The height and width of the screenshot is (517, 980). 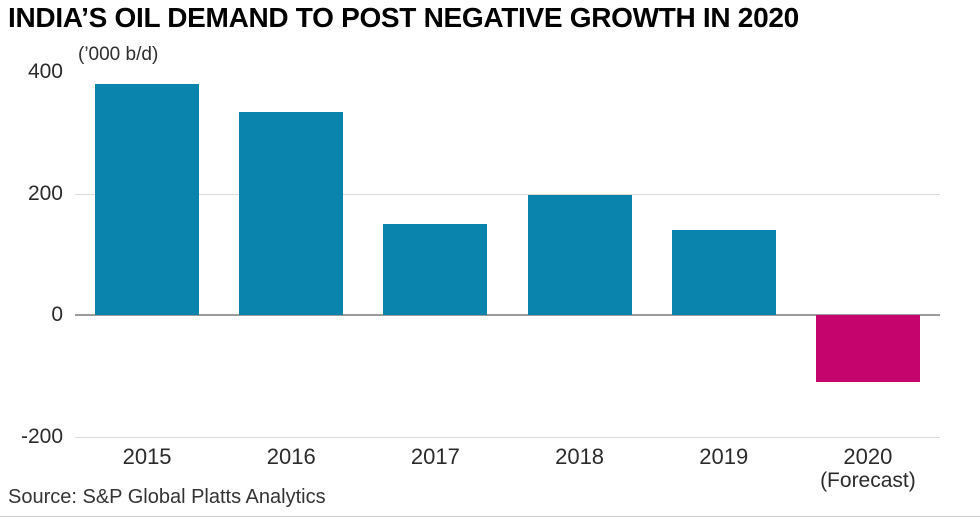 I want to click on x-tick-year: 2020, so click(x=868, y=456).